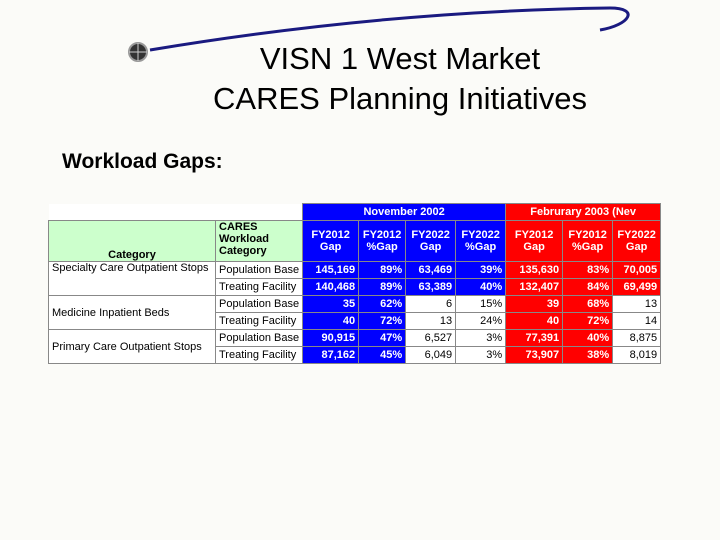  What do you see at coordinates (588, 304) in the screenshot?
I see `value-cell: 68%` at bounding box center [588, 304].